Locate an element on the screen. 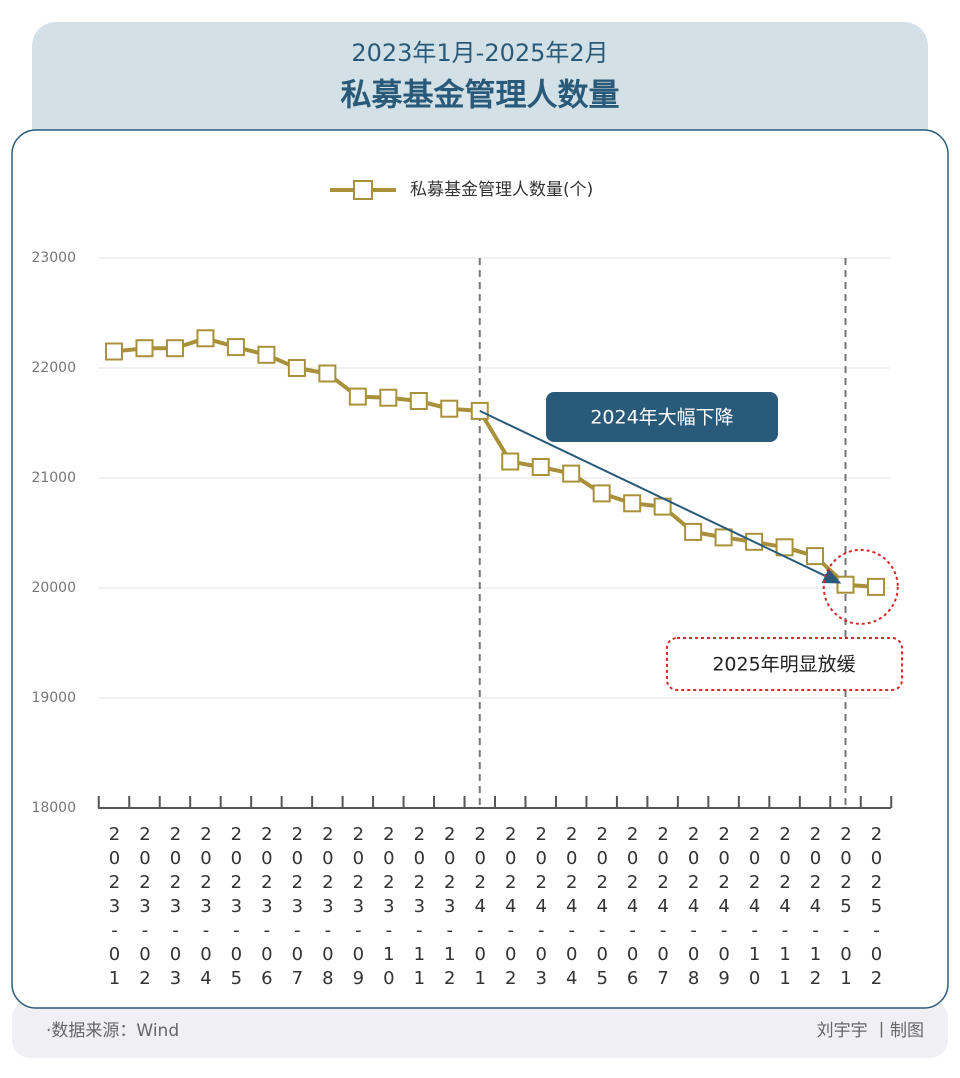 This screenshot has height=1078, width=960. highlight-circle is located at coordinates (860, 586).